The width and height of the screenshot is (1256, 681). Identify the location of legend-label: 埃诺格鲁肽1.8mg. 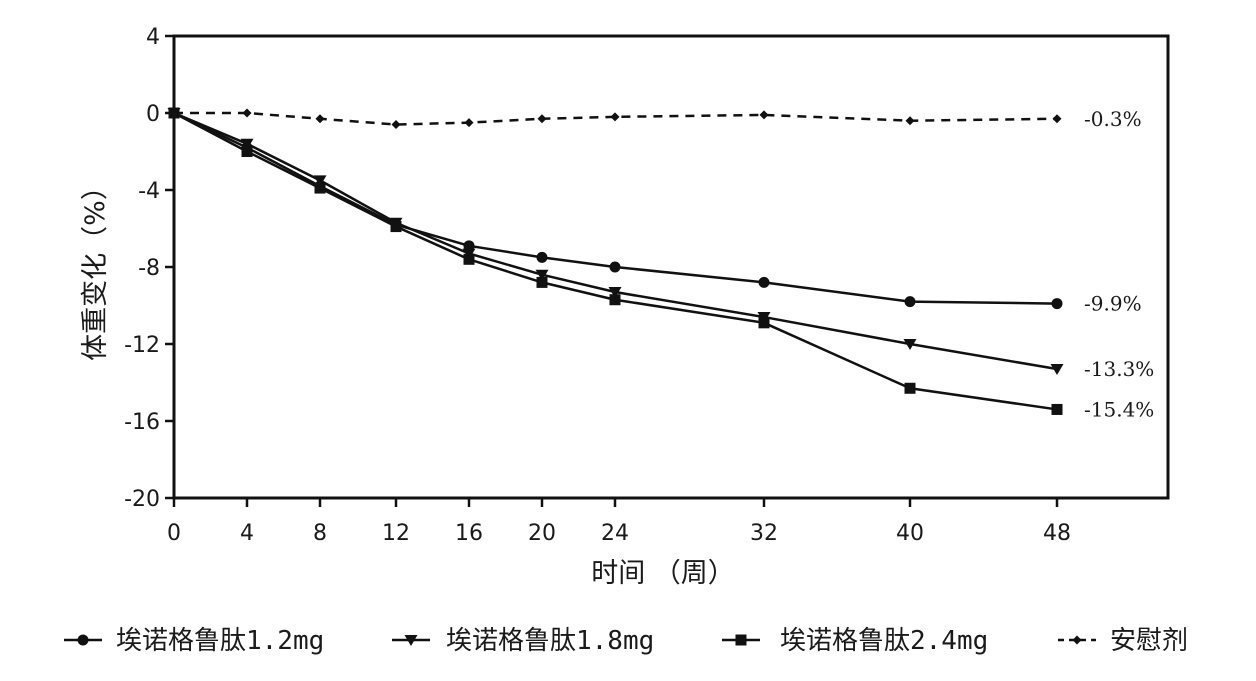
(550, 641).